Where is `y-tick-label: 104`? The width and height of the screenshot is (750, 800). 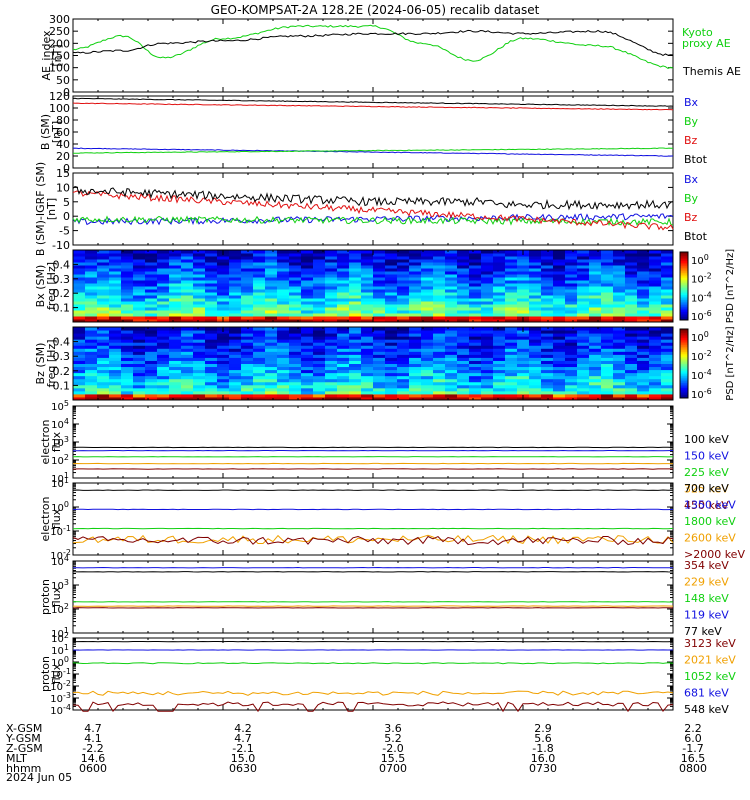 y-tick-label: 104 is located at coordinates (60, 561).